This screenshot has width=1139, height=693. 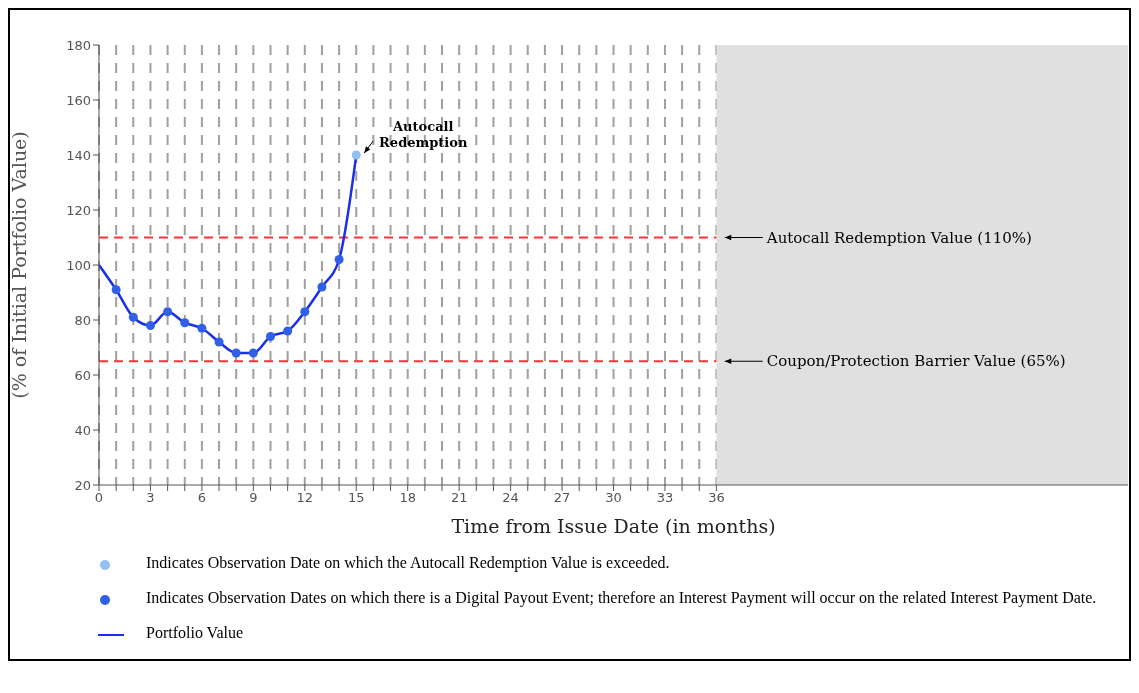 What do you see at coordinates (408, 563) in the screenshot?
I see `legend-label: Indicates Observation Date on which the Autocall Redemption Value is exceeded.` at bounding box center [408, 563].